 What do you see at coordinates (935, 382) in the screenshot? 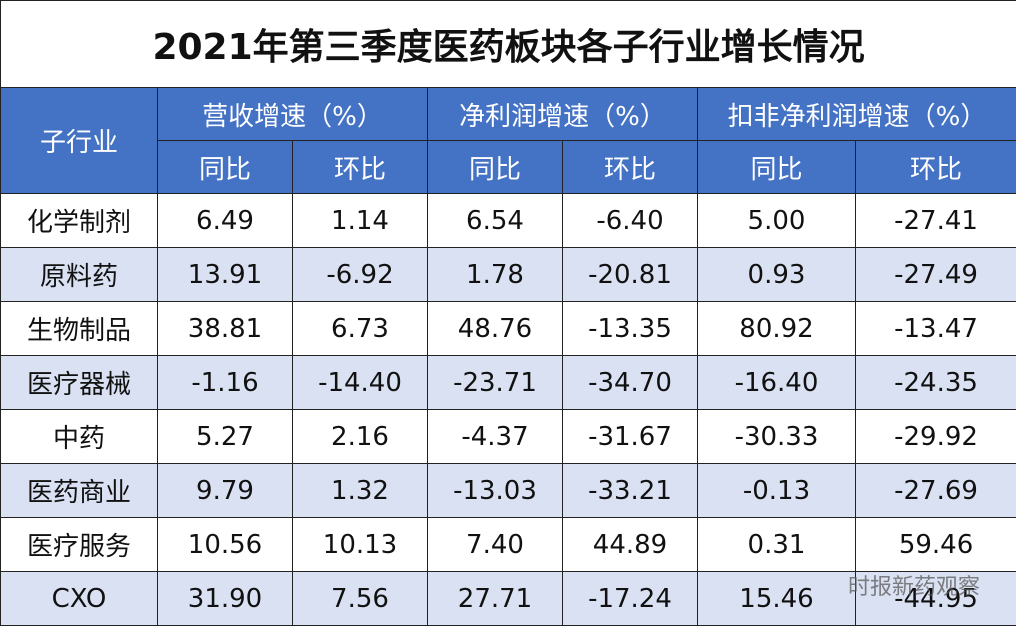
I see `cell-value: -24.35` at bounding box center [935, 382].